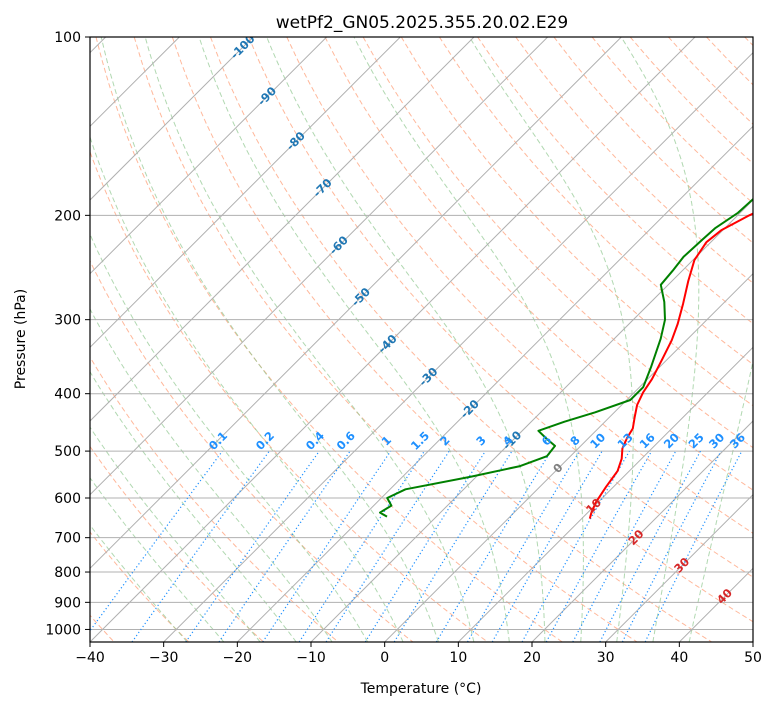  What do you see at coordinates (681, 565) in the screenshot?
I see `isotherm-label: 30` at bounding box center [681, 565].